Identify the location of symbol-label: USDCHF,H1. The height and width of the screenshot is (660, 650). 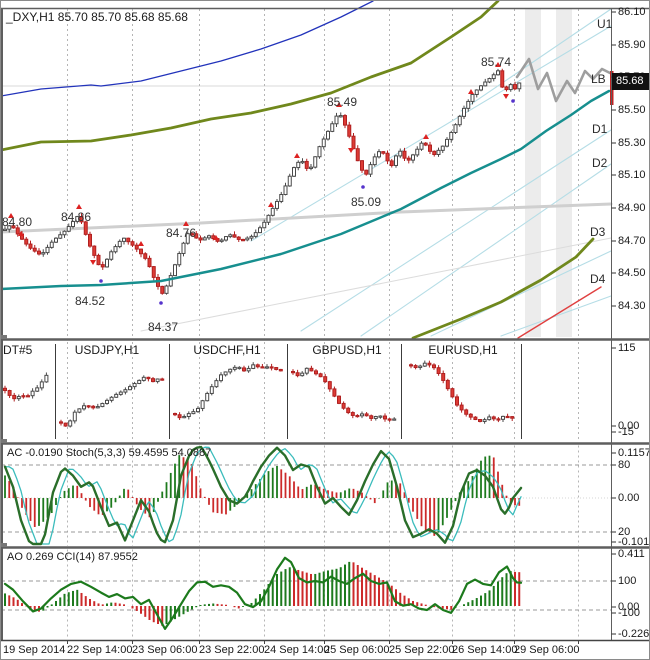
(227, 350).